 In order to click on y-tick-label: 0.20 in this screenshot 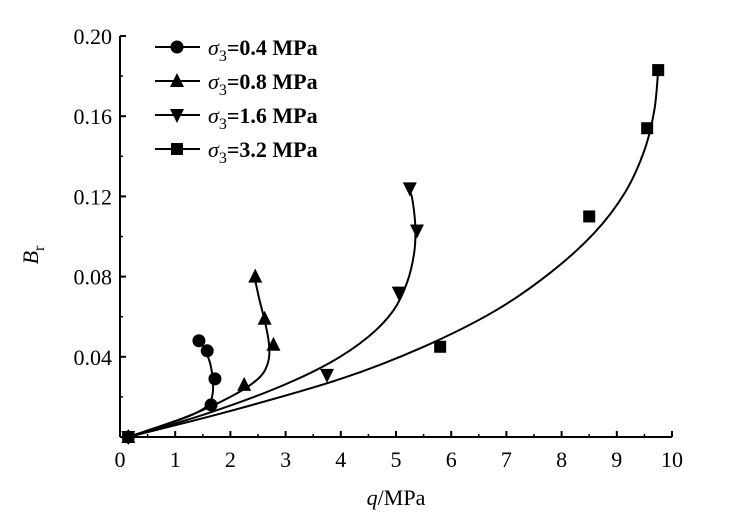, I will do `click(93, 36)`.